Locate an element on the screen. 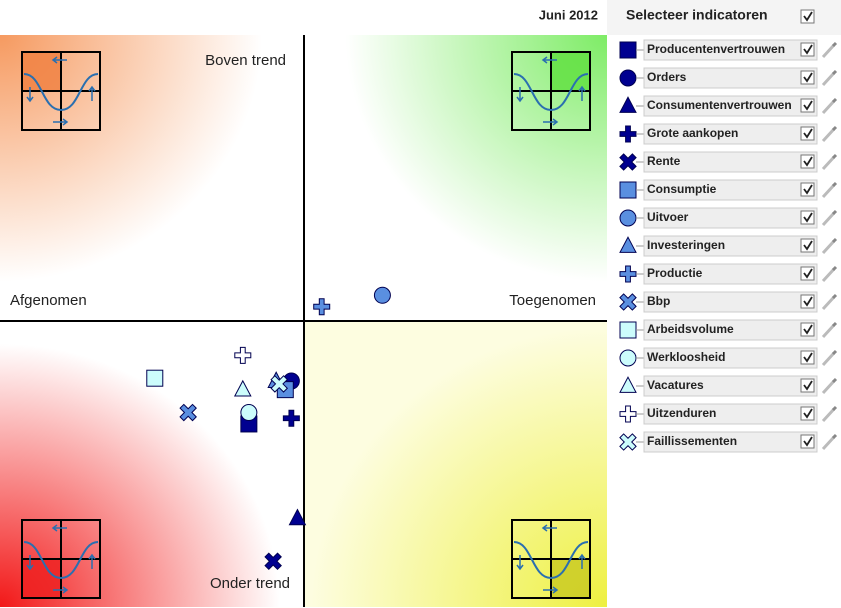  legend-label: Vacatures is located at coordinates (675, 385).